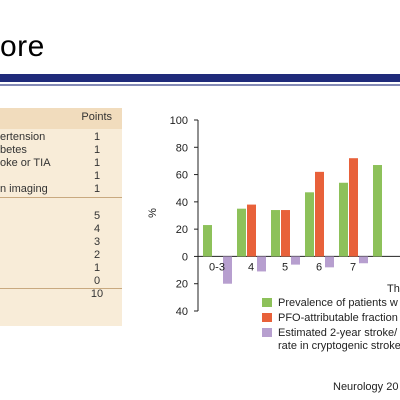  What do you see at coordinates (97, 294) in the screenshot?
I see `score-row-points: 10` at bounding box center [97, 294].